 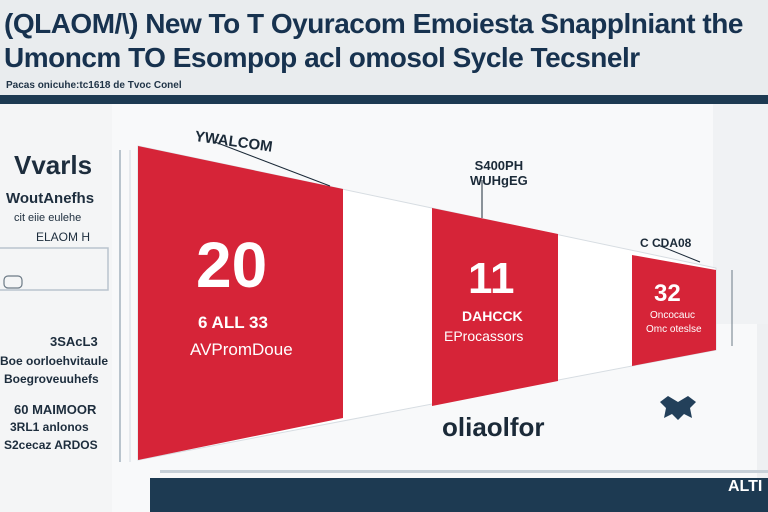 I want to click on footer-divider, so click(x=464, y=471).